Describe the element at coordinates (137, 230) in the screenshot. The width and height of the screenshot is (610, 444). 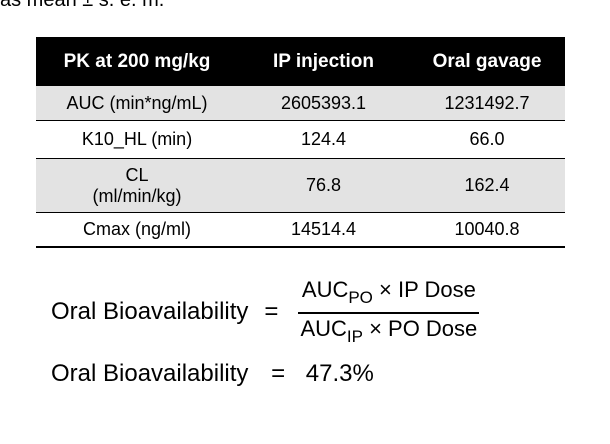
I see `row-label: Cmax (ng/ml)` at that location.